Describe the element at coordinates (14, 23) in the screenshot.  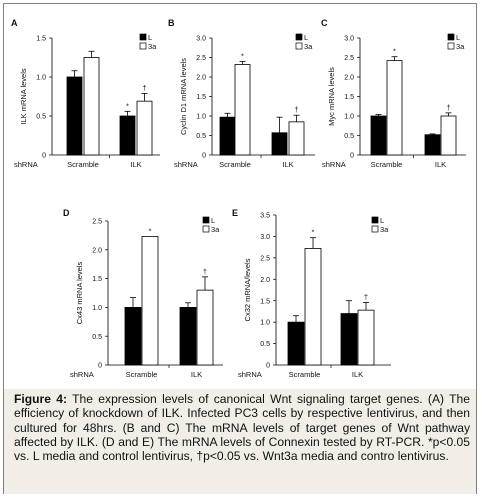
I see `panel-letter-A: A` at that location.